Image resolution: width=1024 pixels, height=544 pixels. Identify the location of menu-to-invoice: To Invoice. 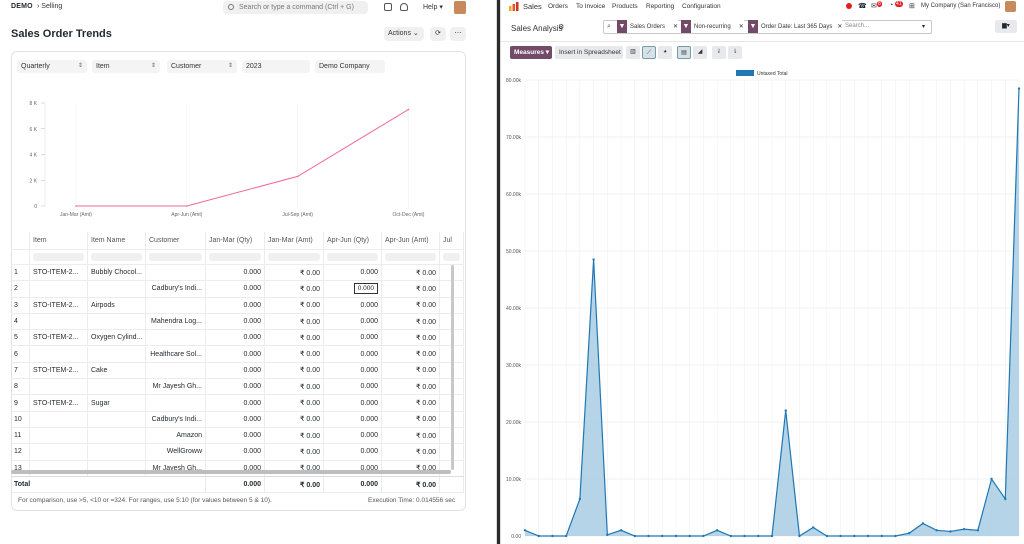
(591, 6).